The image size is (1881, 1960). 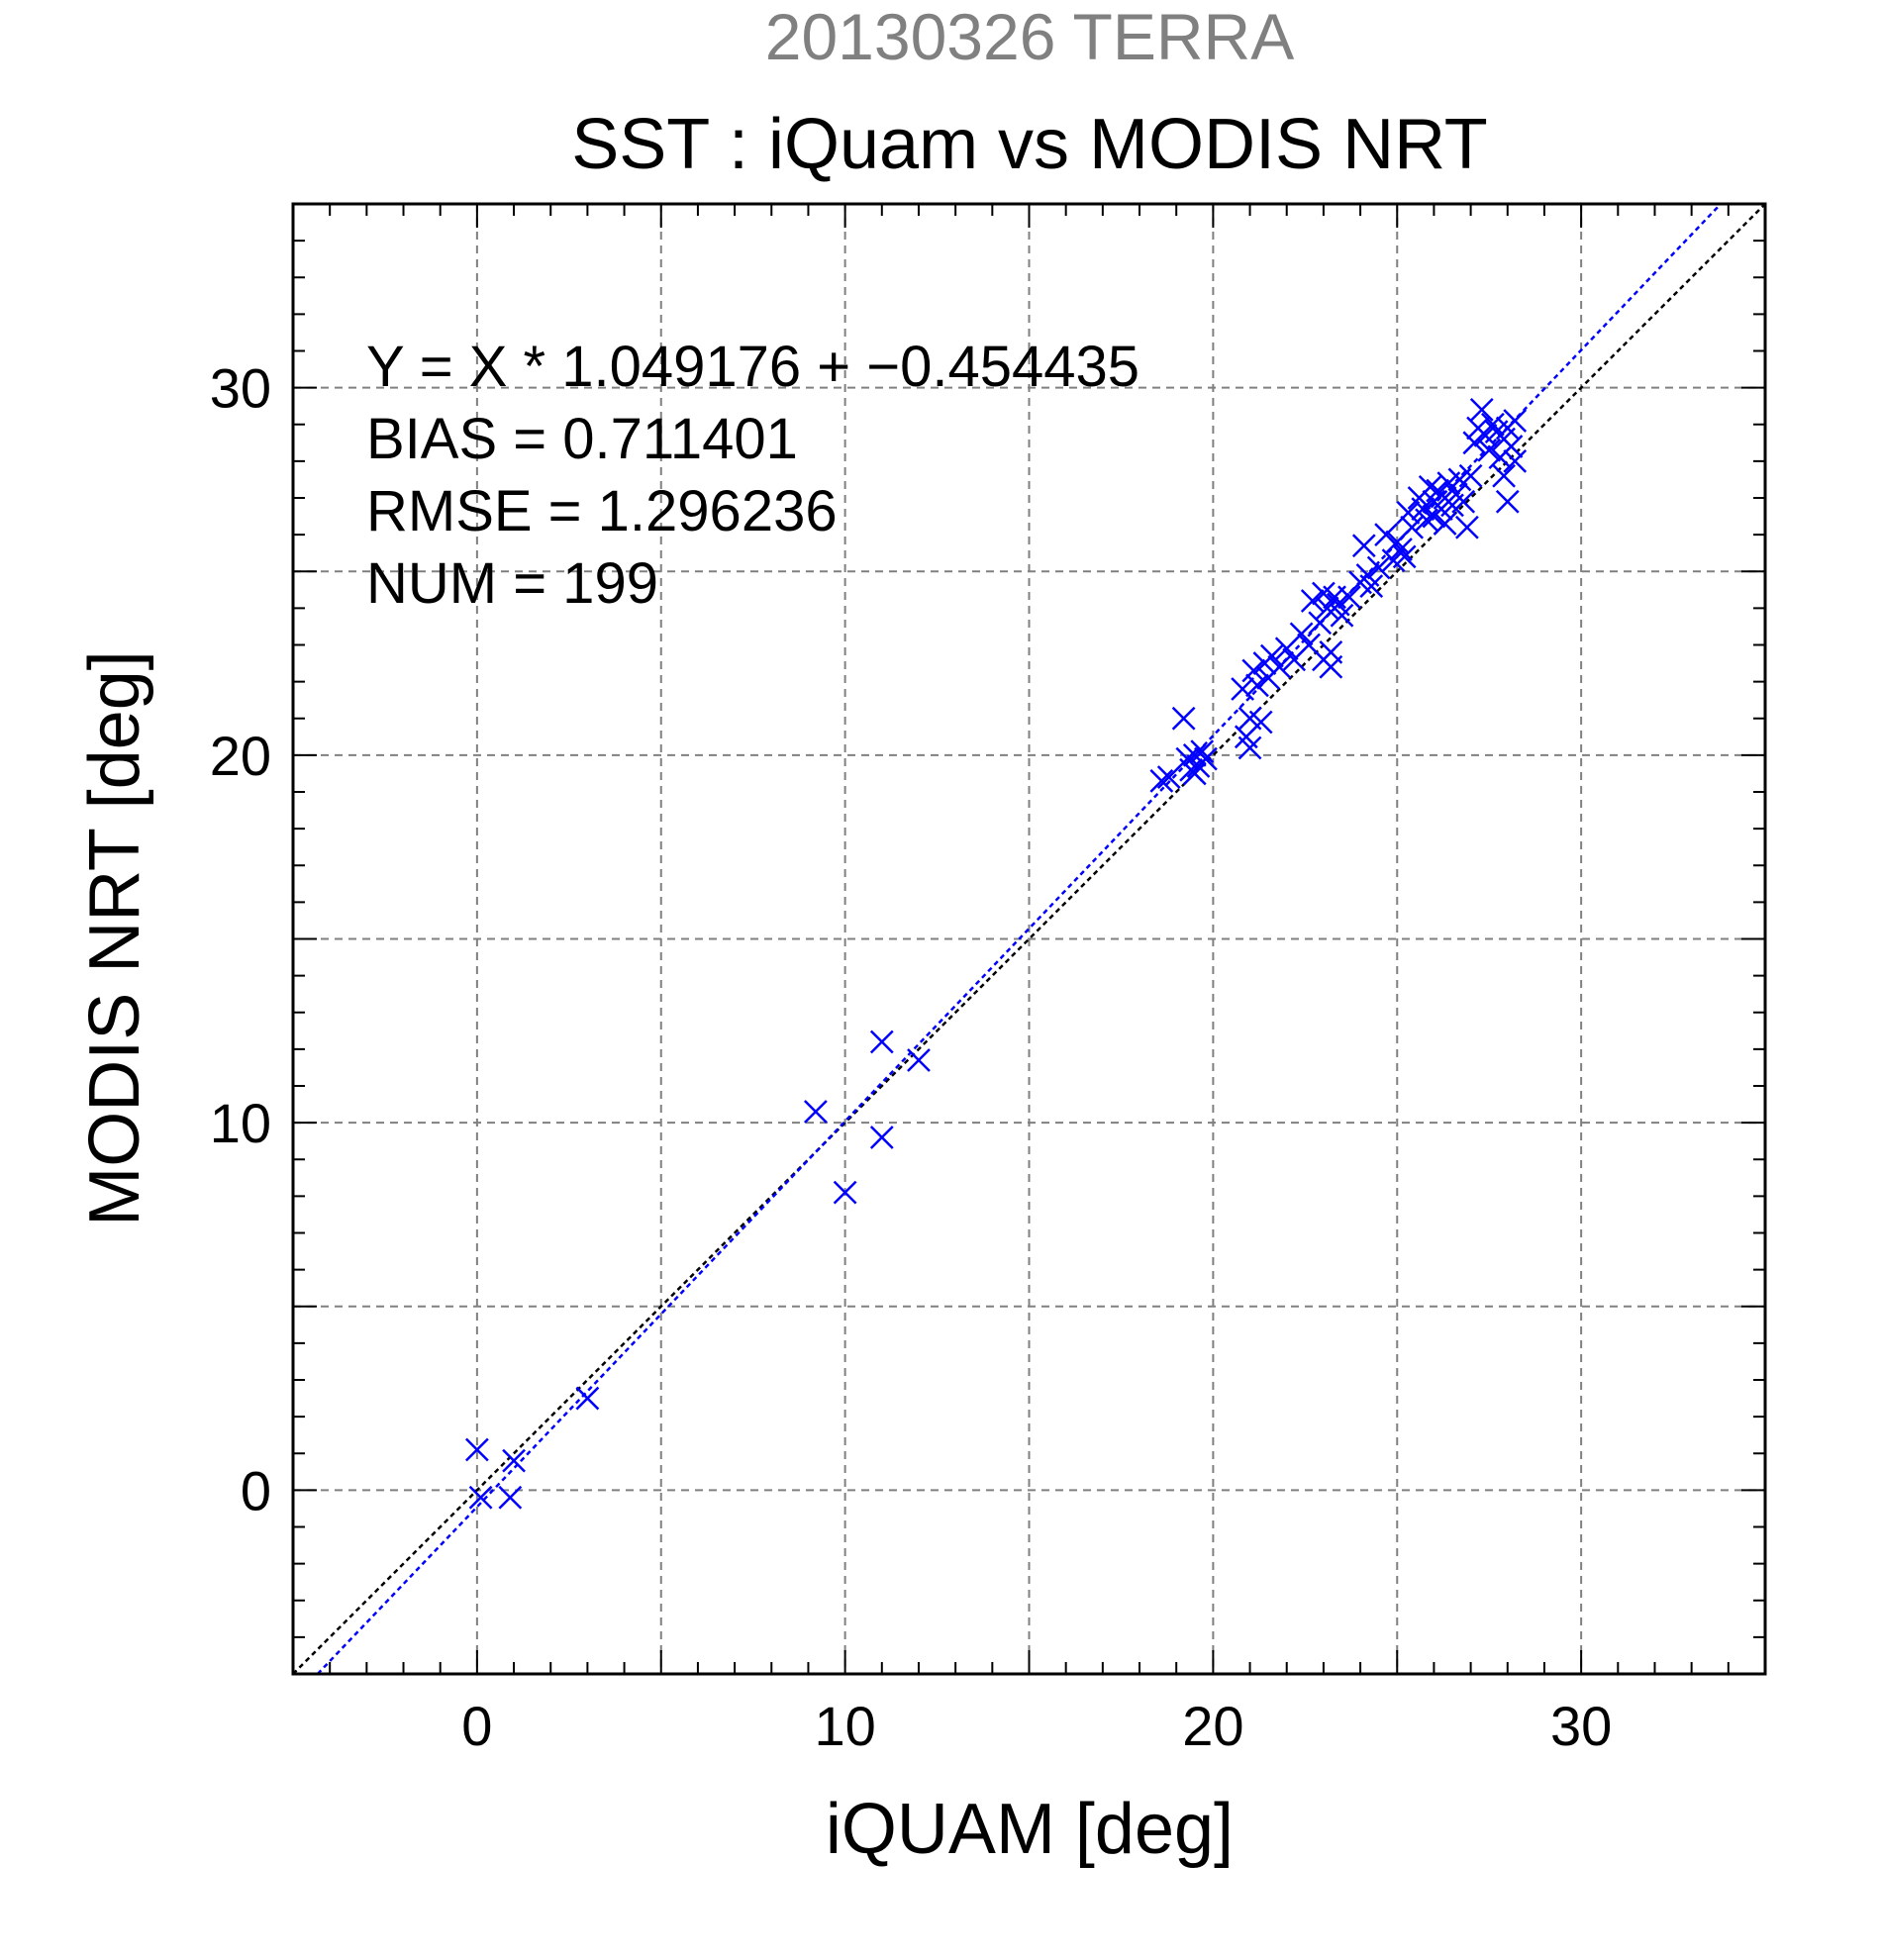 I want to click on chart-subtitle: 20130326 TERRA, so click(x=1030, y=36).